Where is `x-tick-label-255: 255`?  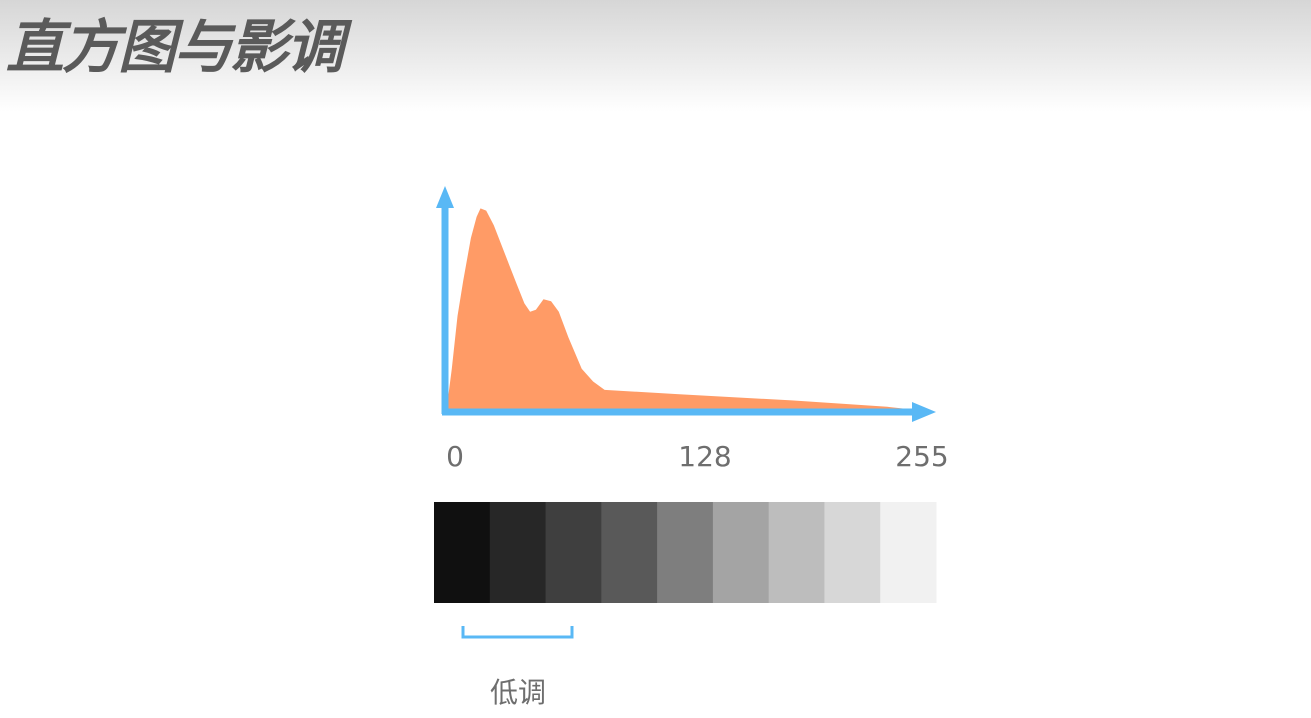
x-tick-label-255: 255 is located at coordinates (921, 456).